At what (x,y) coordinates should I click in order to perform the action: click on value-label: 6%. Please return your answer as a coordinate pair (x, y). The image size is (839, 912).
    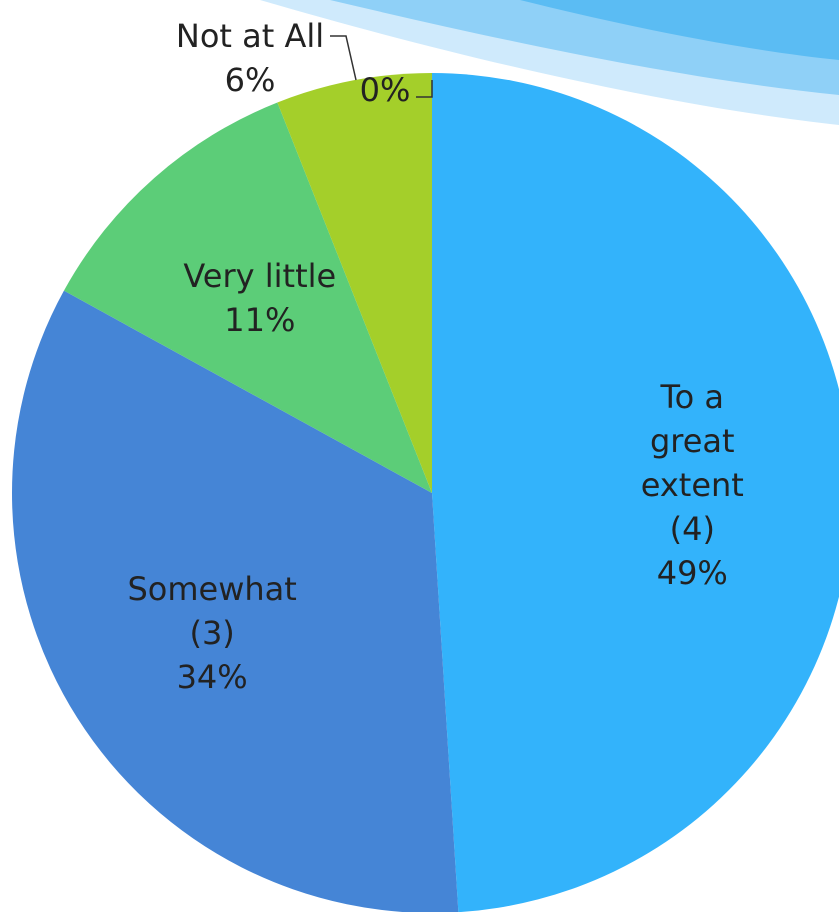
    Looking at the image, I should click on (250, 80).